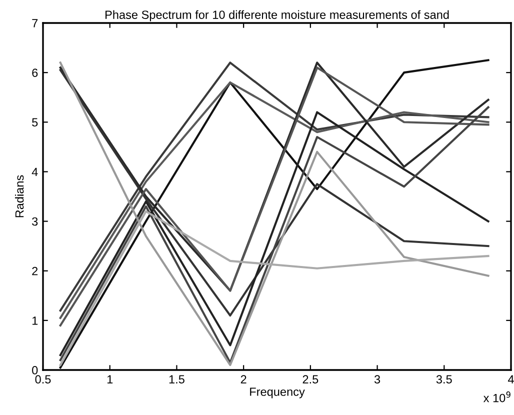 The width and height of the screenshot is (514, 415). Describe the element at coordinates (444, 379) in the screenshot. I see `x-tick-label: 3.5` at that location.